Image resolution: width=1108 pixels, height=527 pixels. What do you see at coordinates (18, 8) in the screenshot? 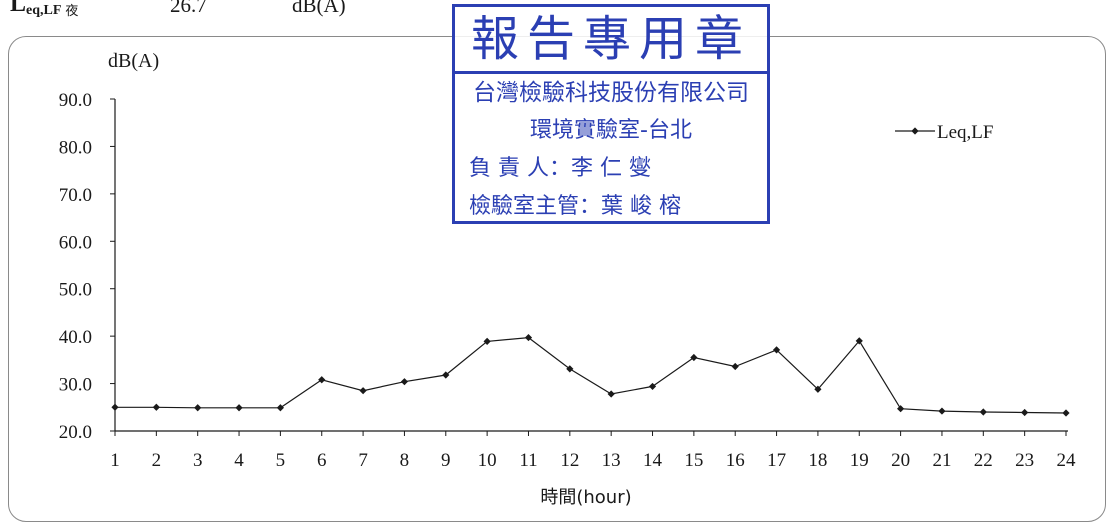
I see `summary-label-main: L` at bounding box center [18, 8].